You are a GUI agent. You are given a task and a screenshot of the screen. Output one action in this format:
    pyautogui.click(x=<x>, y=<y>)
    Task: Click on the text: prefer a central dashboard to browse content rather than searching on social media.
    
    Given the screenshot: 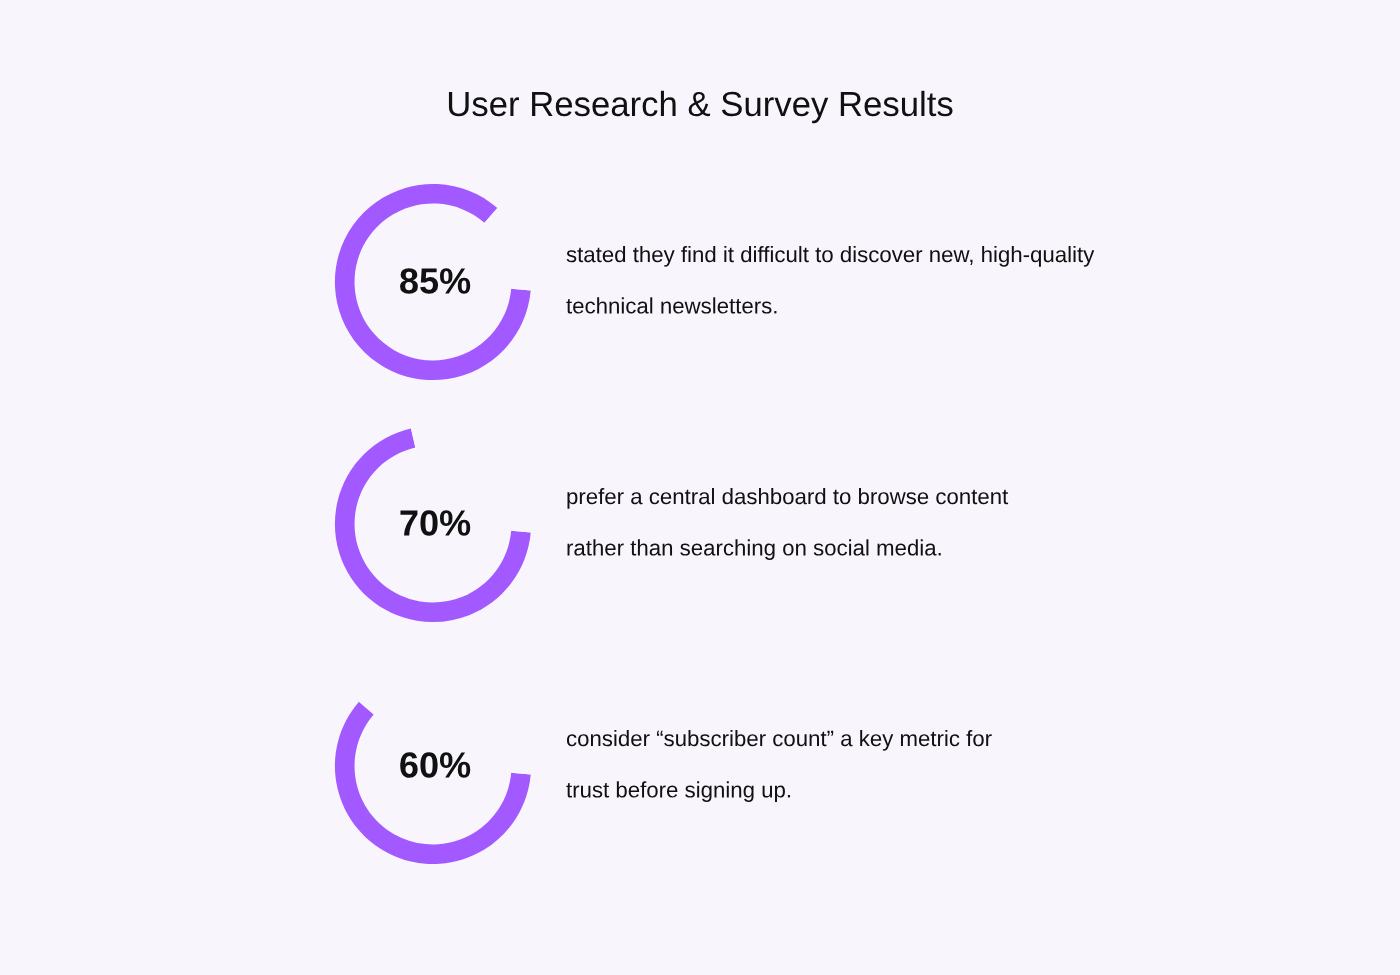 What is the action you would take?
    pyautogui.click(x=788, y=524)
    